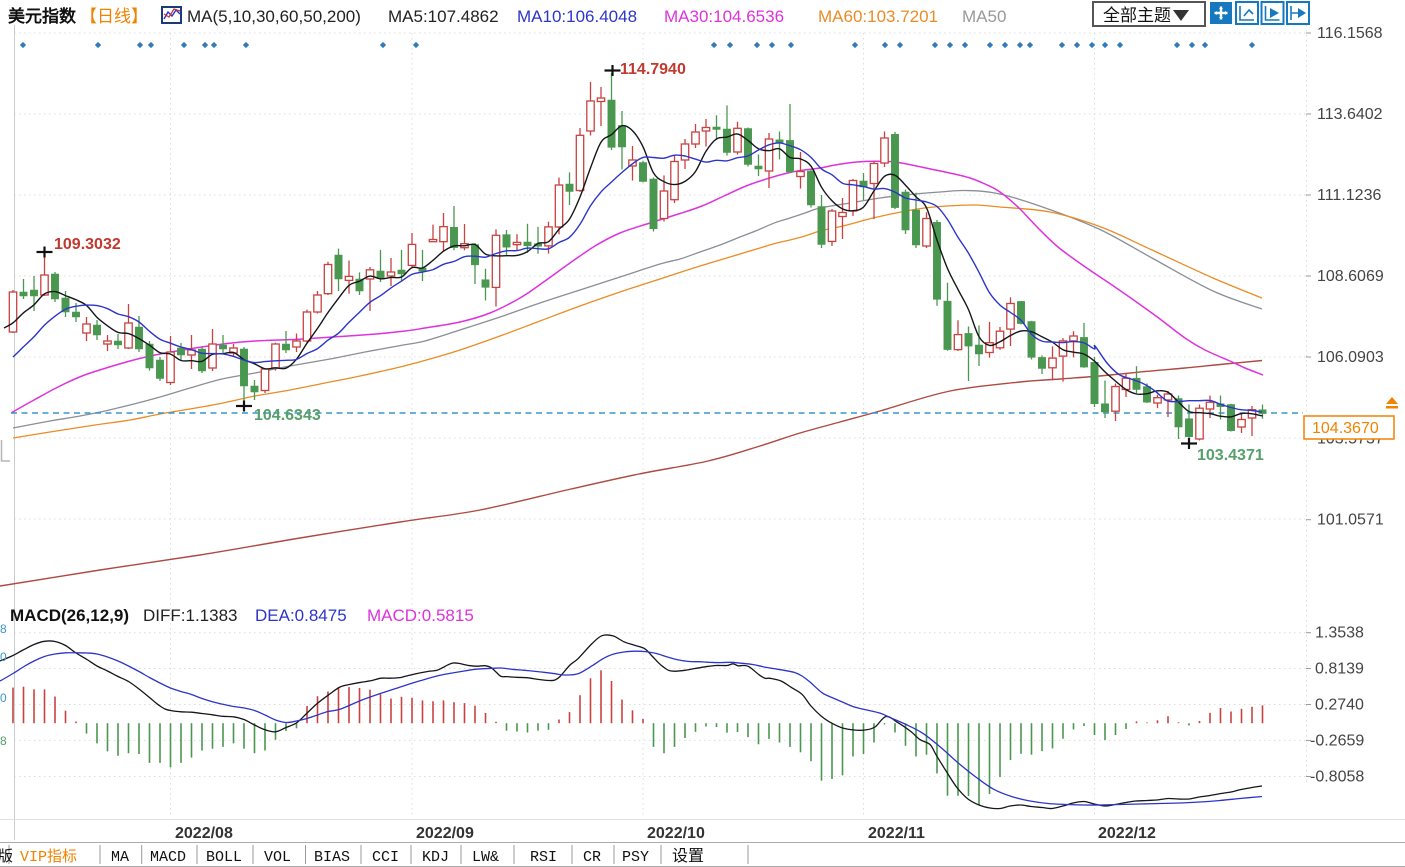 The image size is (1405, 867). What do you see at coordinates (1230, 455) in the screenshot?
I see `svg-text: 103.4371` at bounding box center [1230, 455].